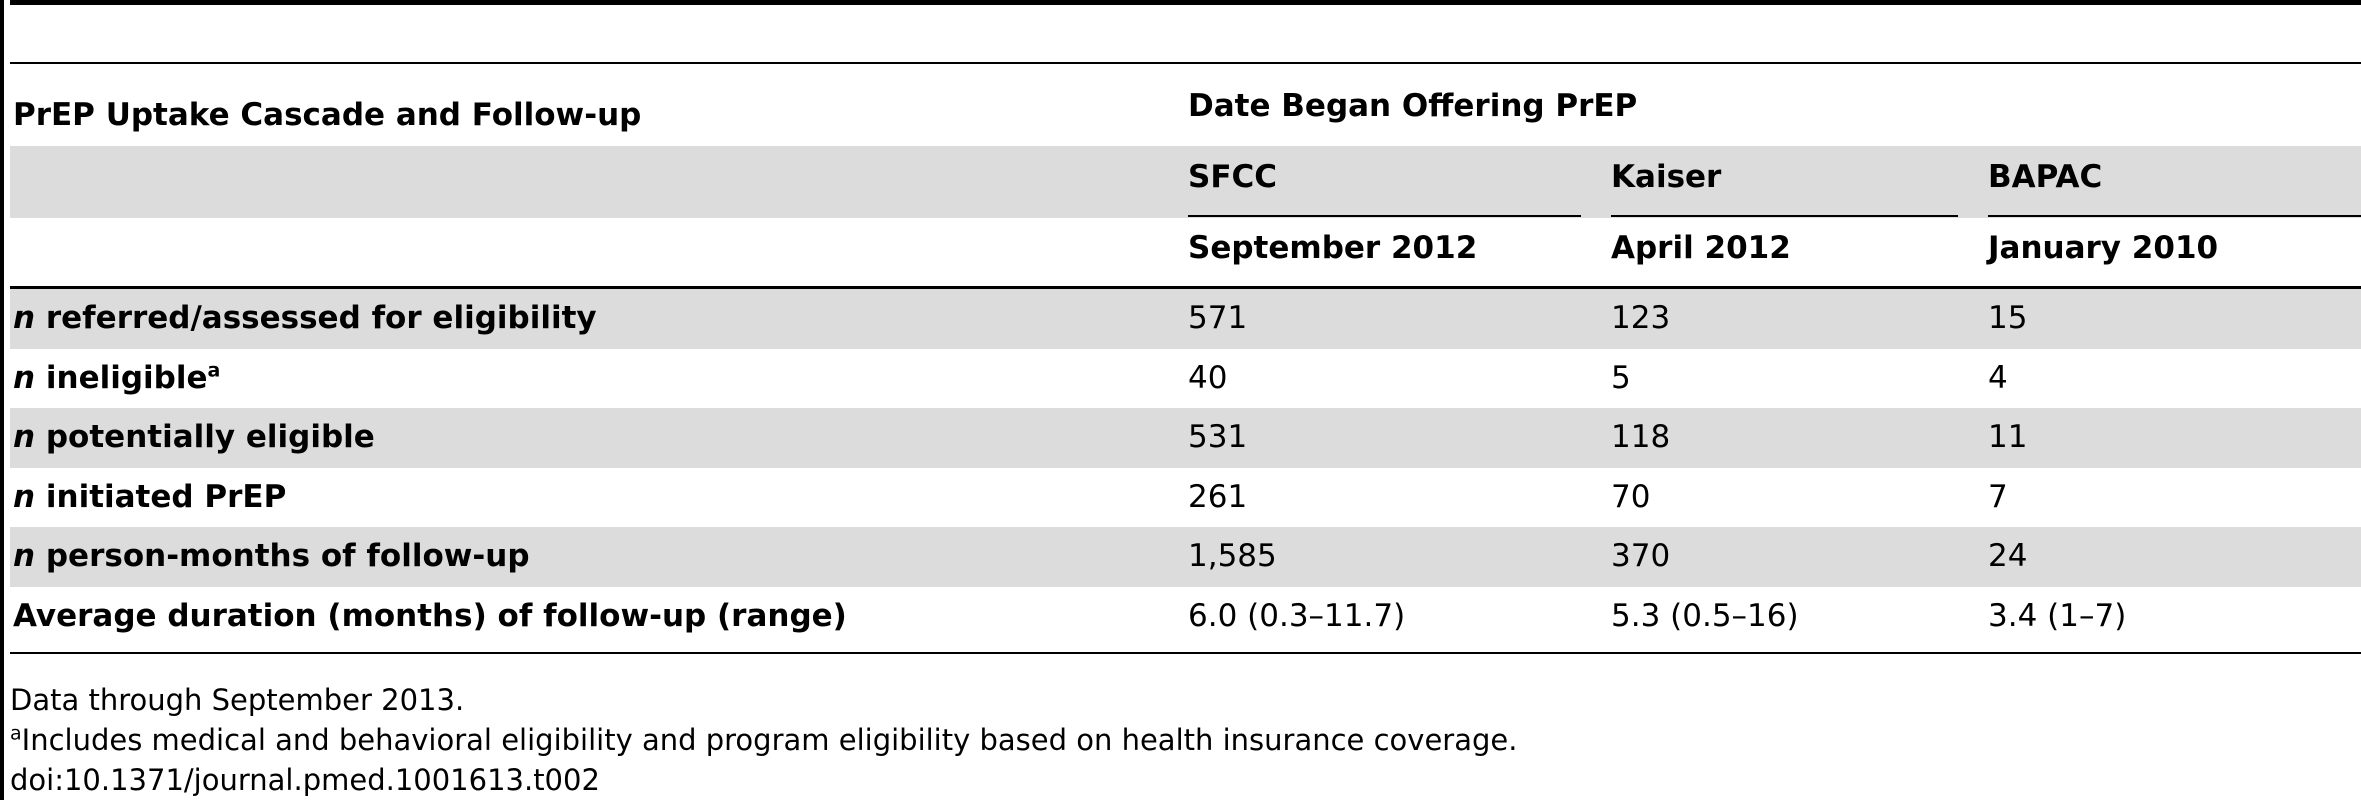 Image resolution: width=2361 pixels, height=800 pixels. I want to click on row-label-text: initiated PrEP, so click(161, 497).